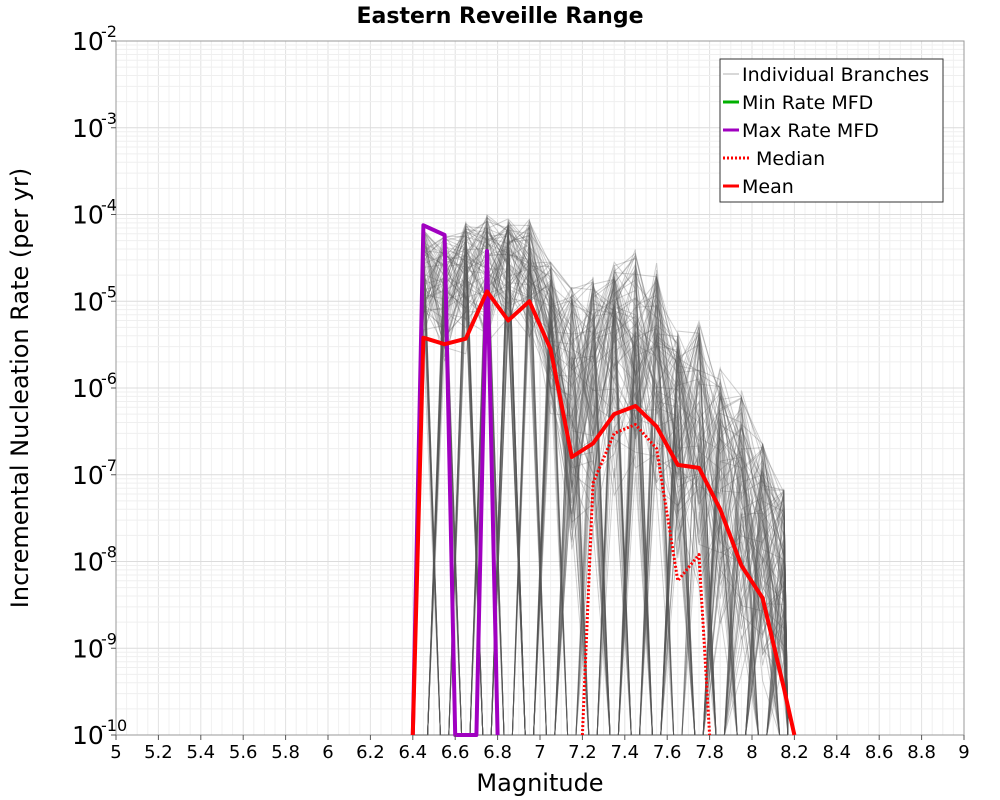  I want to click on x-tick-label: 5.8, so click(285, 752).